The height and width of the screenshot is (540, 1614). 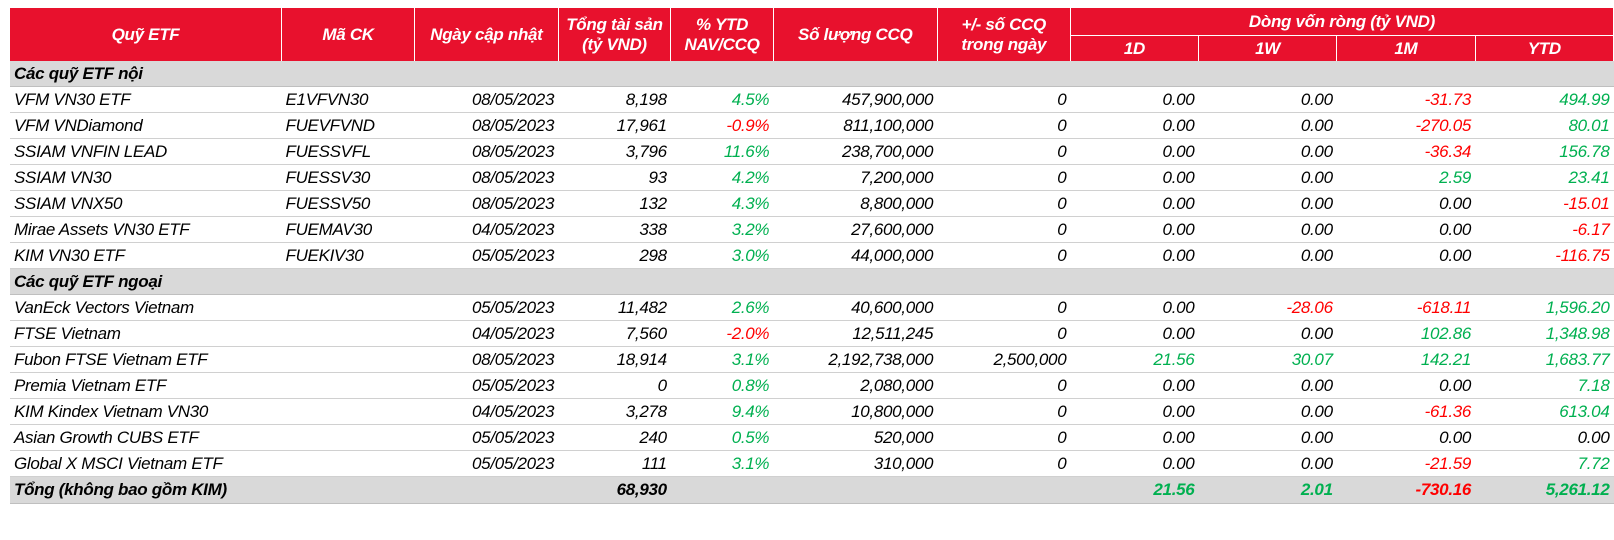 What do you see at coordinates (855, 307) in the screenshot?
I see `cell-units: 40,600,000` at bounding box center [855, 307].